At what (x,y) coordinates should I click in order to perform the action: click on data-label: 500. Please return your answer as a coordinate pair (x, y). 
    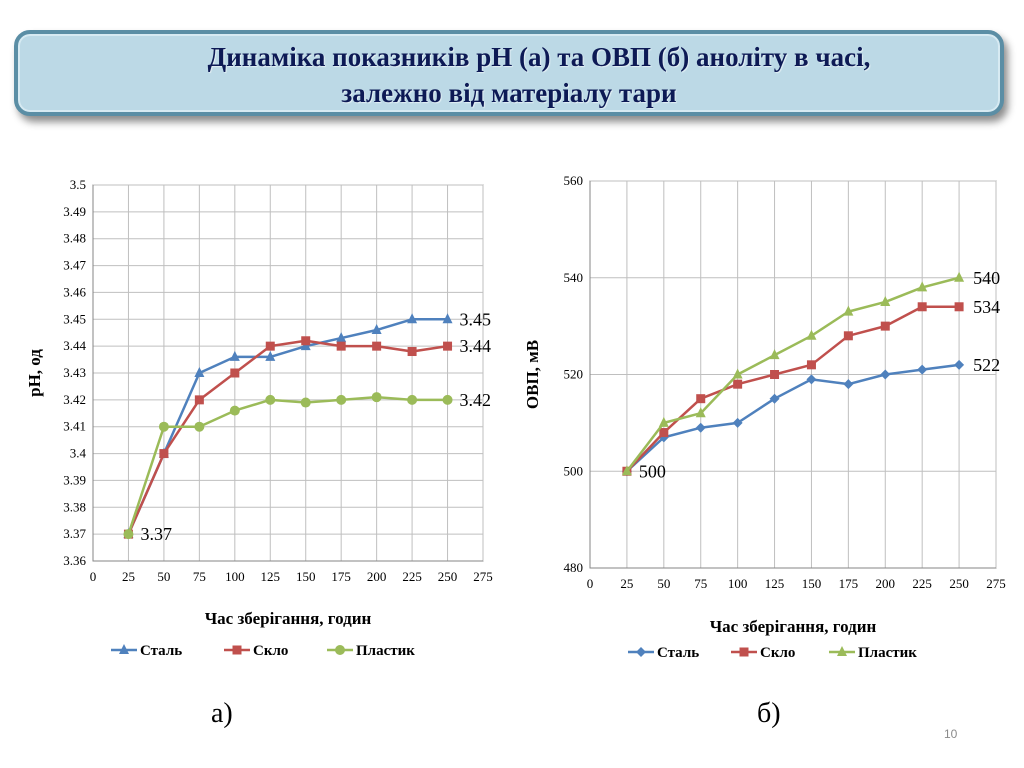
    Looking at the image, I should click on (652, 471).